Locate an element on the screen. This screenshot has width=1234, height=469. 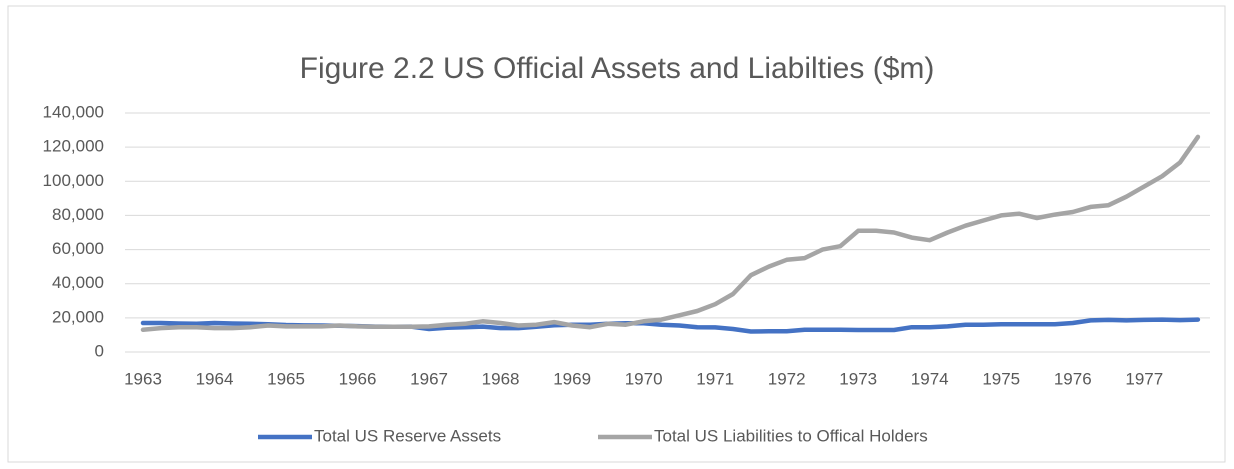
y-tick-label: 40,000 is located at coordinates (78, 282).